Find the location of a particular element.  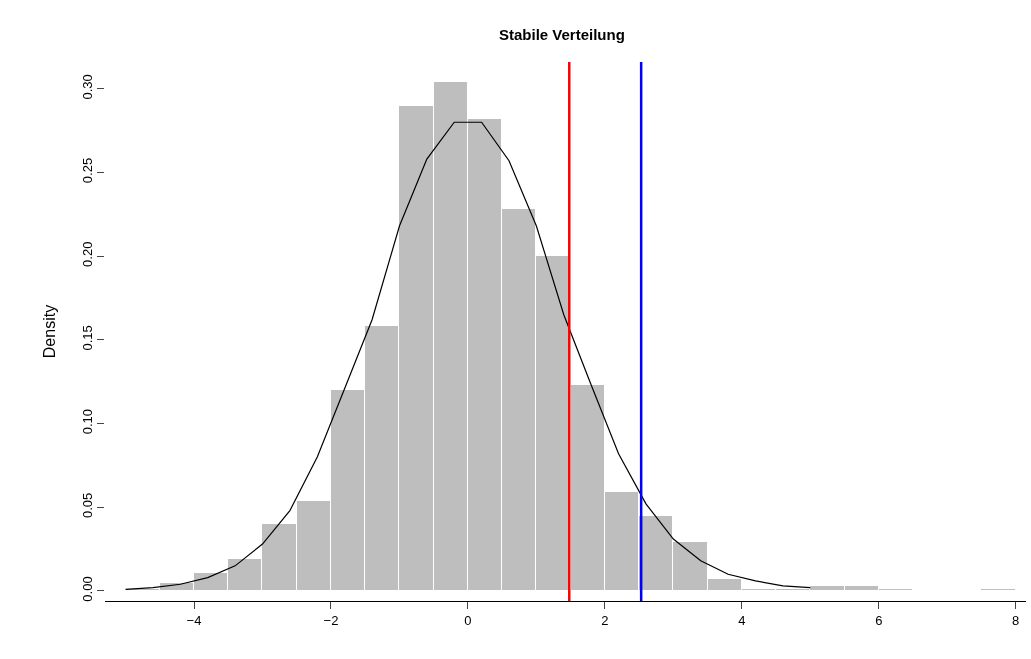

x-tick-label: 4 is located at coordinates (742, 620).